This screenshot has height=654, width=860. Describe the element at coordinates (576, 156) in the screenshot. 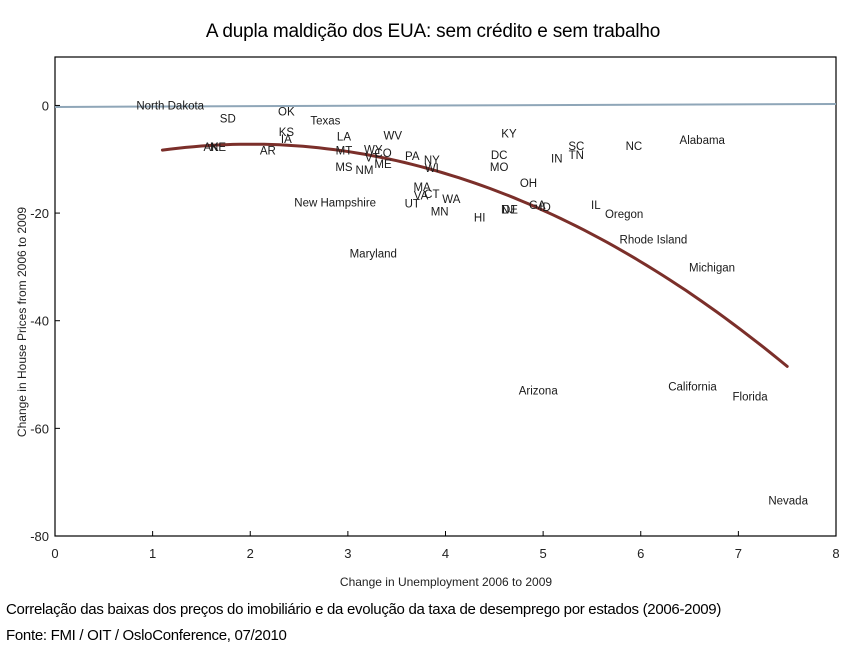

I see `point-label: TN` at that location.